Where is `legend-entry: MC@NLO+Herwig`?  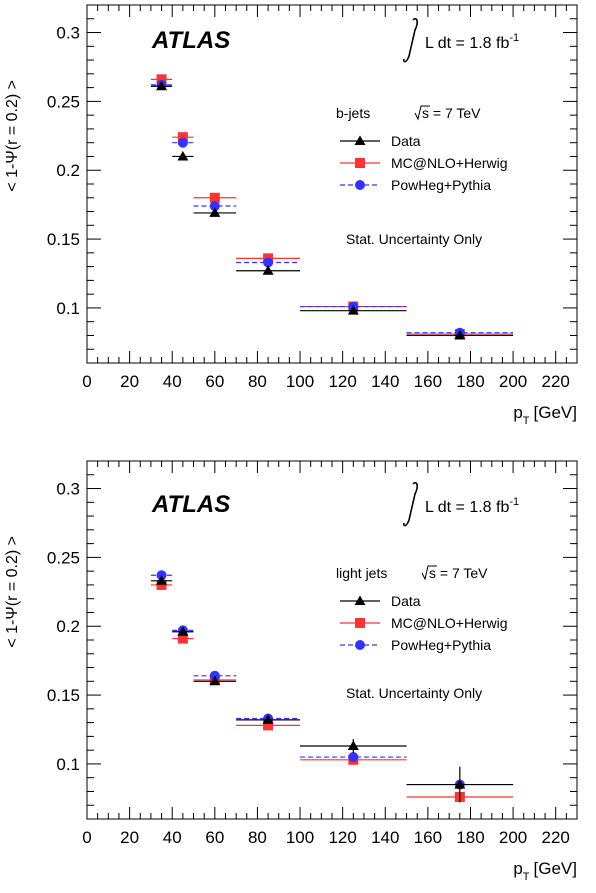 legend-entry: MC@NLO+Herwig is located at coordinates (449, 163).